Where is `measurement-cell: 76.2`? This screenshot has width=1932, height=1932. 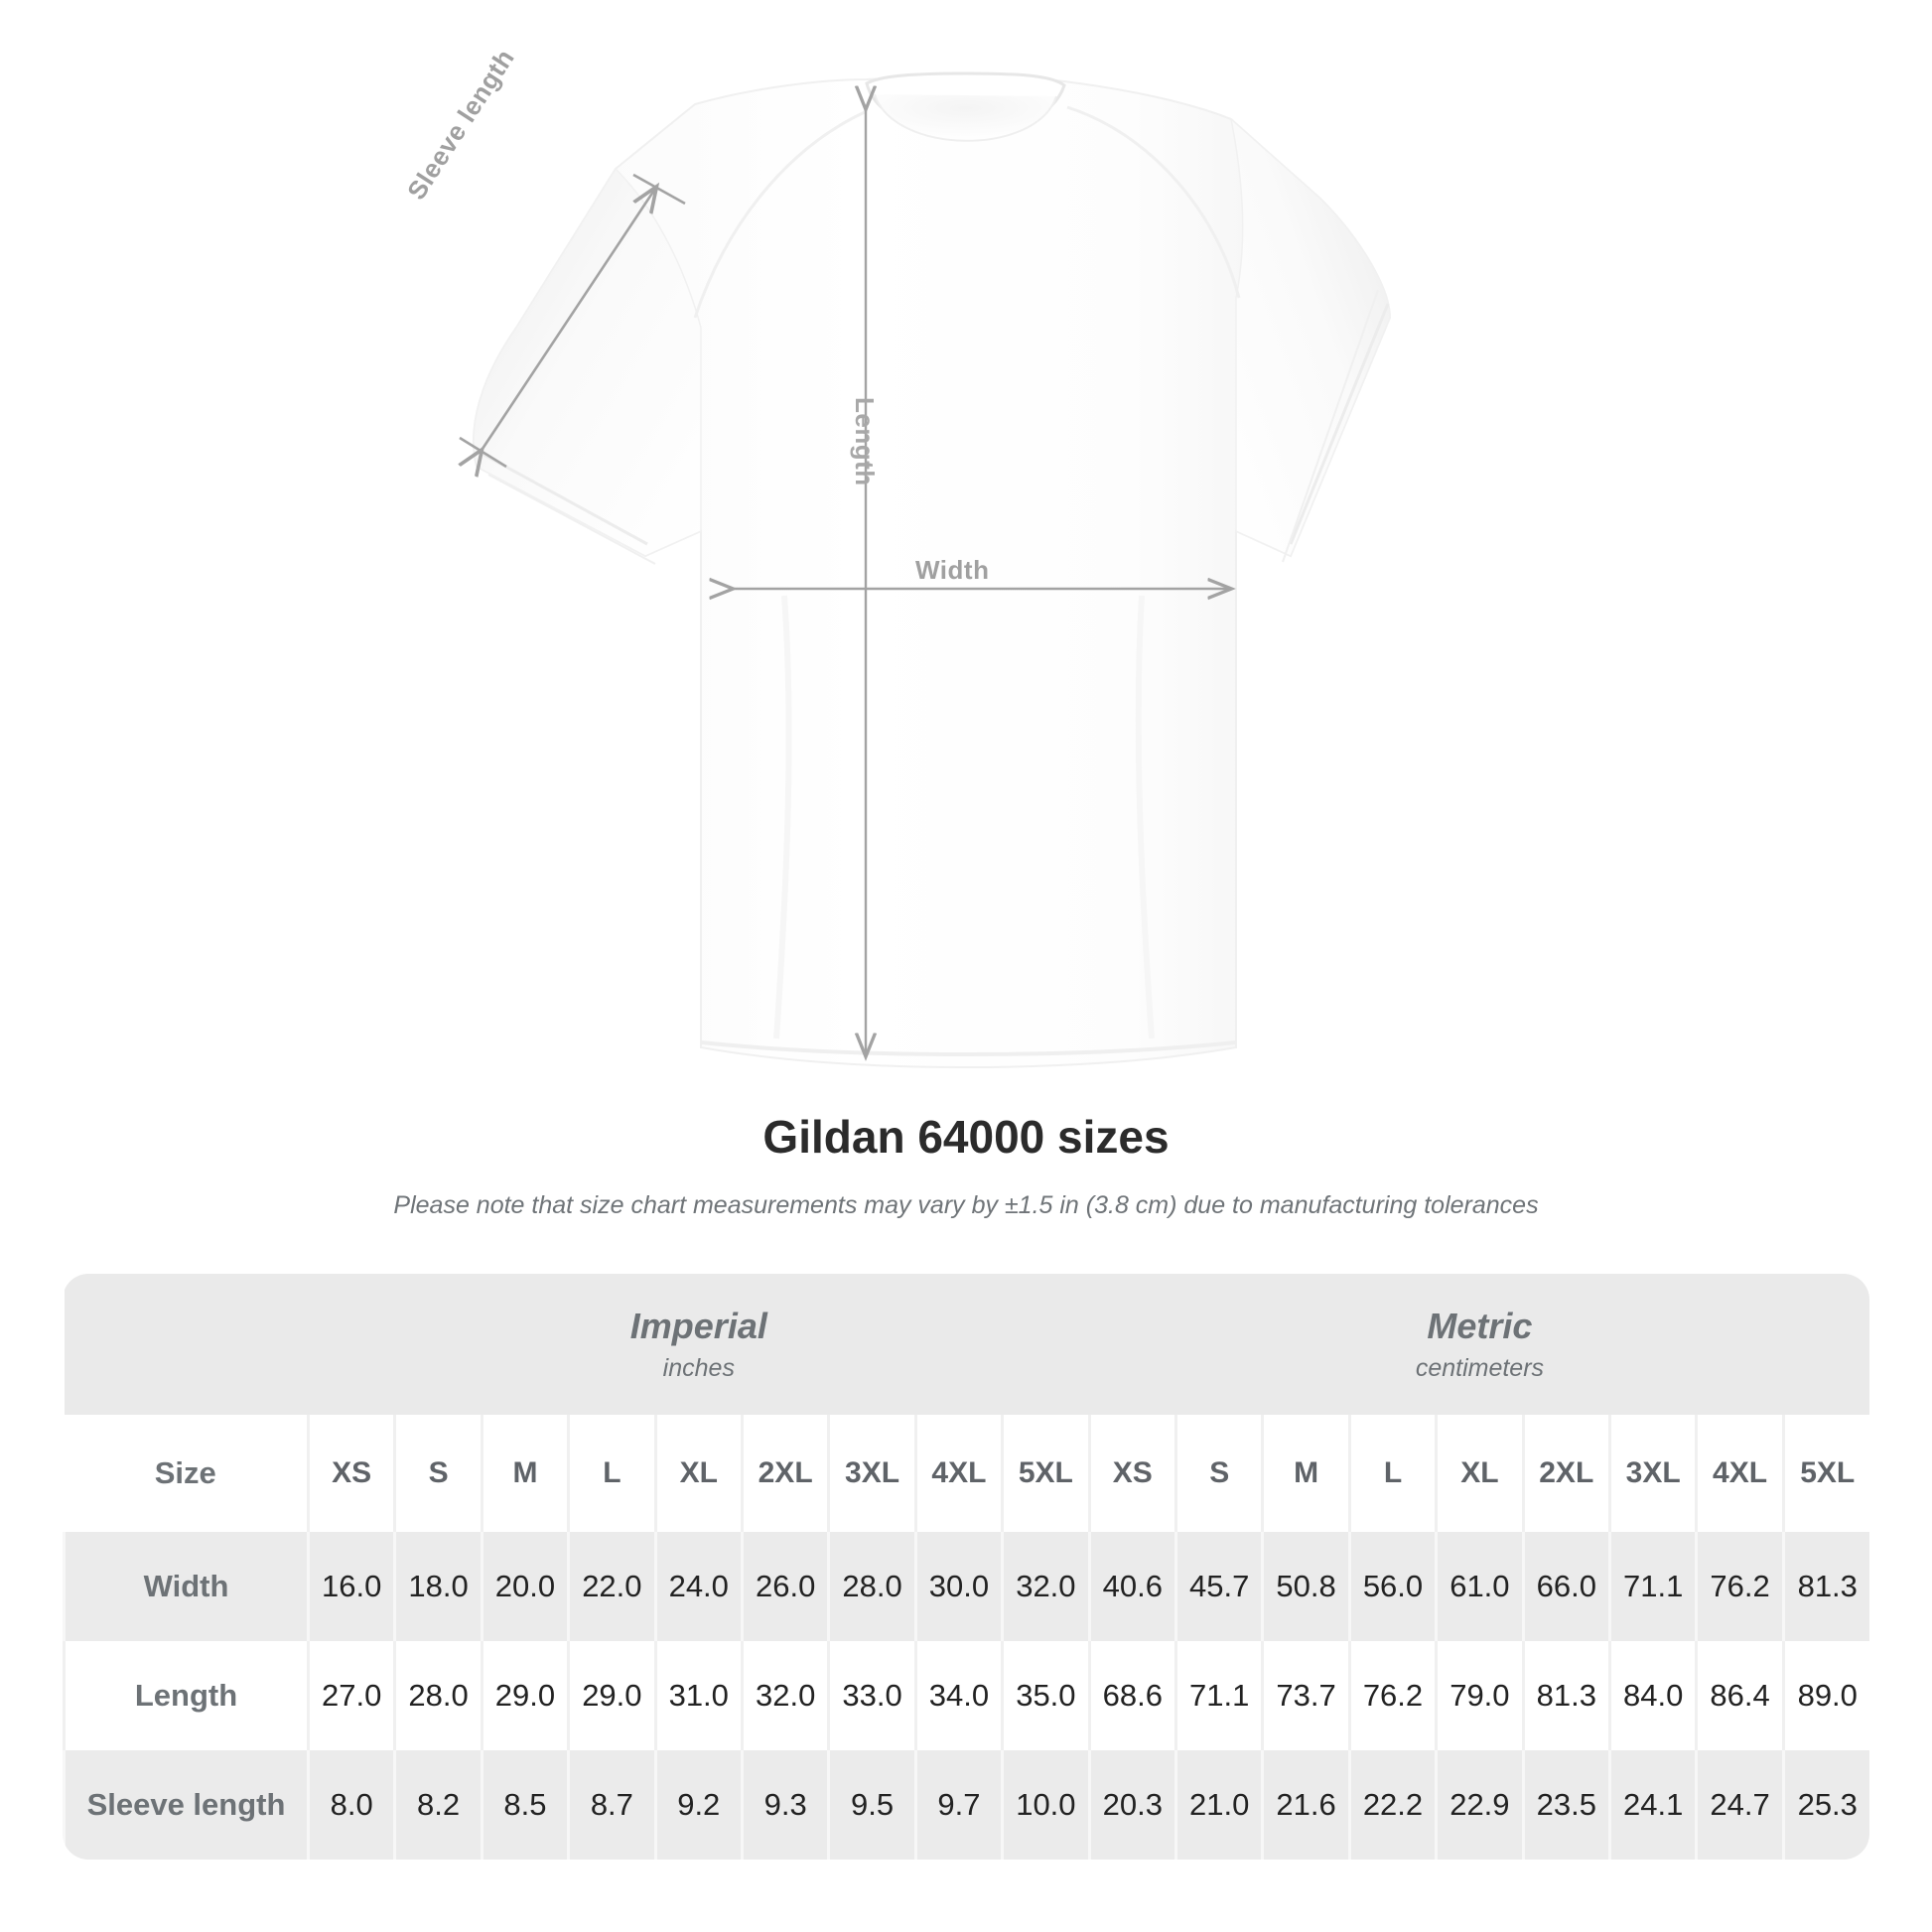 measurement-cell: 76.2 is located at coordinates (1740, 1587).